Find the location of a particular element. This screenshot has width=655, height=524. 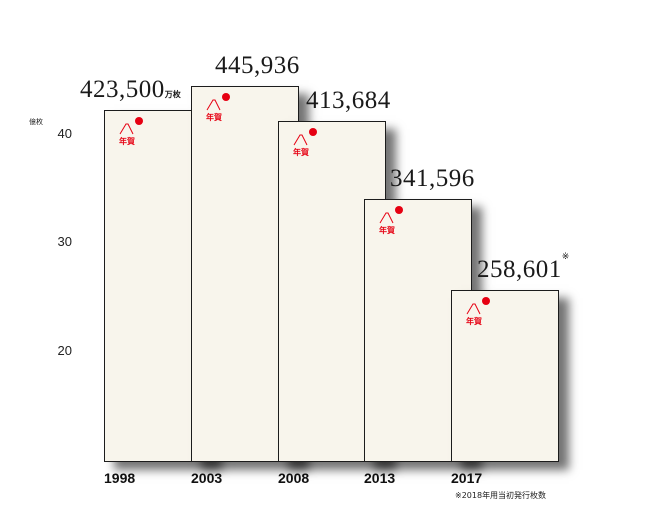

y-tick-40: 40 is located at coordinates (64, 133).